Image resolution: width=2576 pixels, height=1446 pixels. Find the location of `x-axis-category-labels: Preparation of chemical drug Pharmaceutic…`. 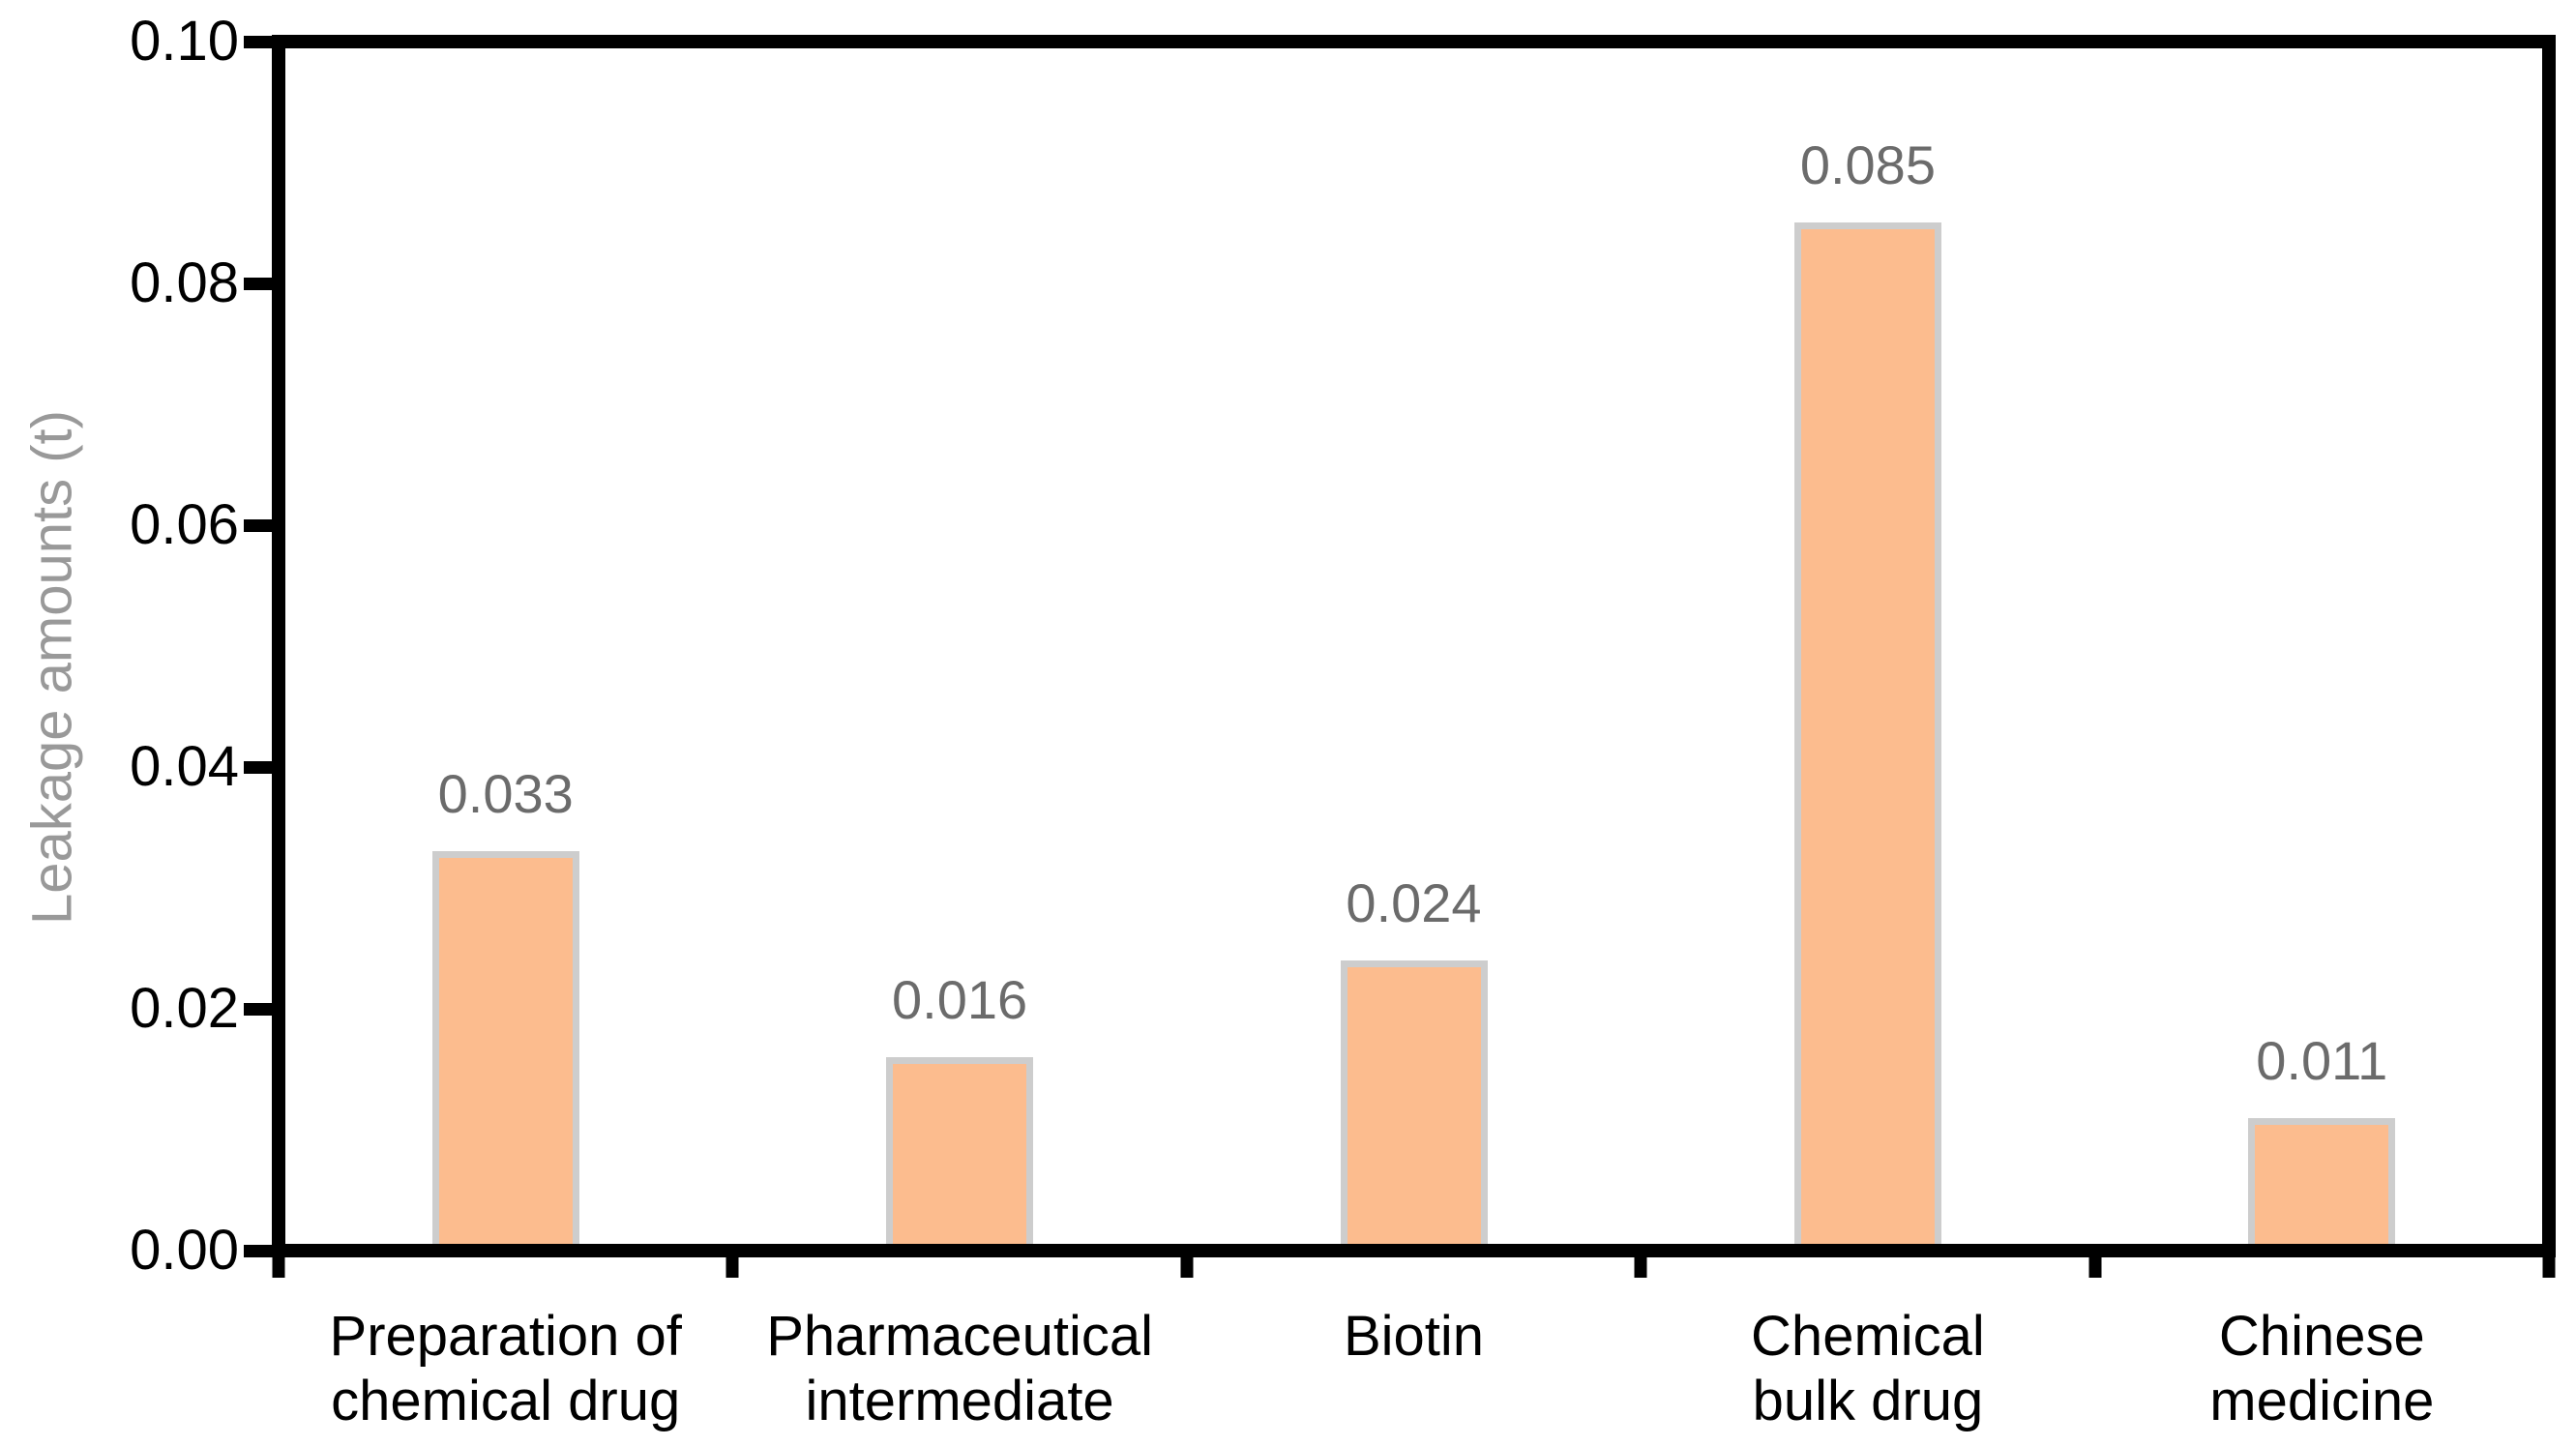

x-axis-category-labels: Preparation of chemical drug Pharmaceutic… is located at coordinates (1414, 1369).